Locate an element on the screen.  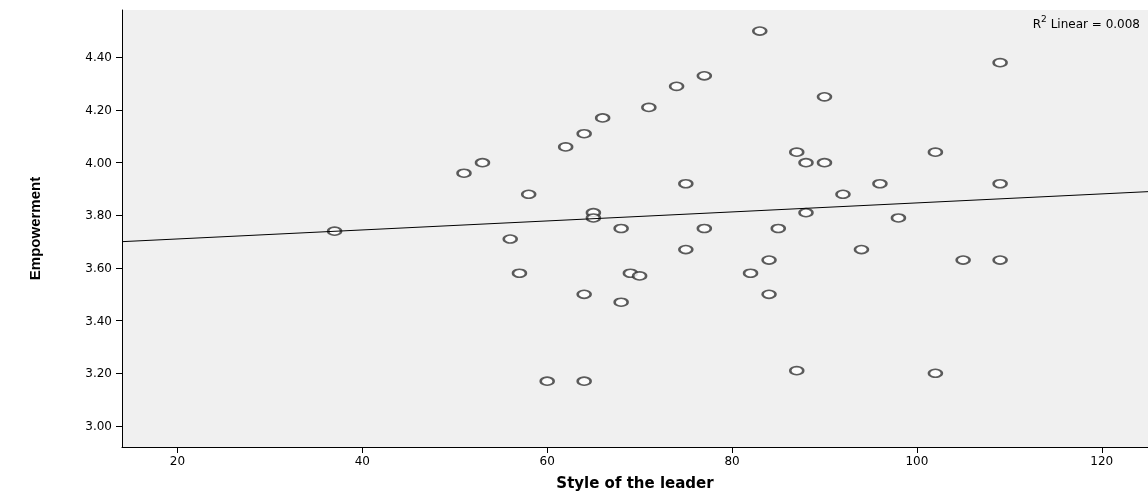
x-tick-label: 60 is located at coordinates (547, 461).